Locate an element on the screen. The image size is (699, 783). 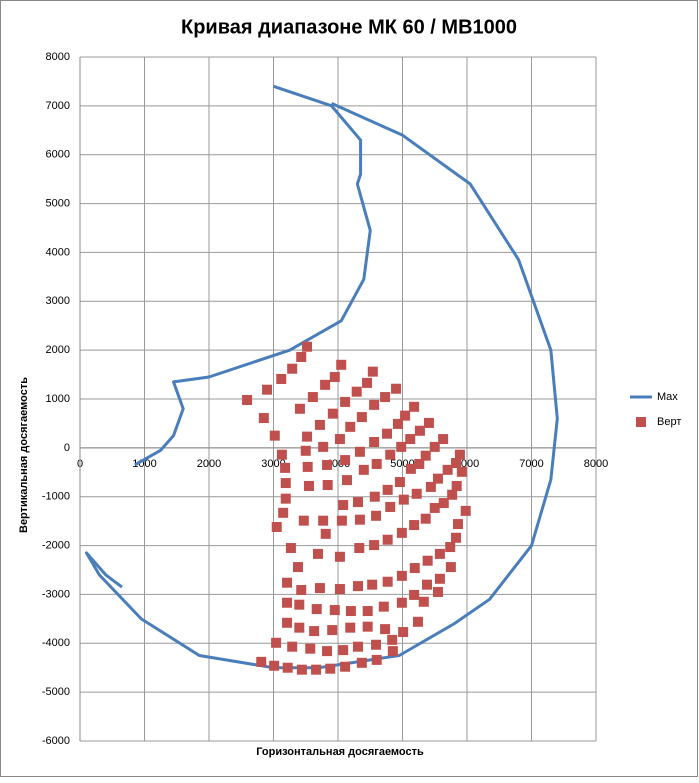
y-tick-label: 2000 is located at coordinates (58, 350).